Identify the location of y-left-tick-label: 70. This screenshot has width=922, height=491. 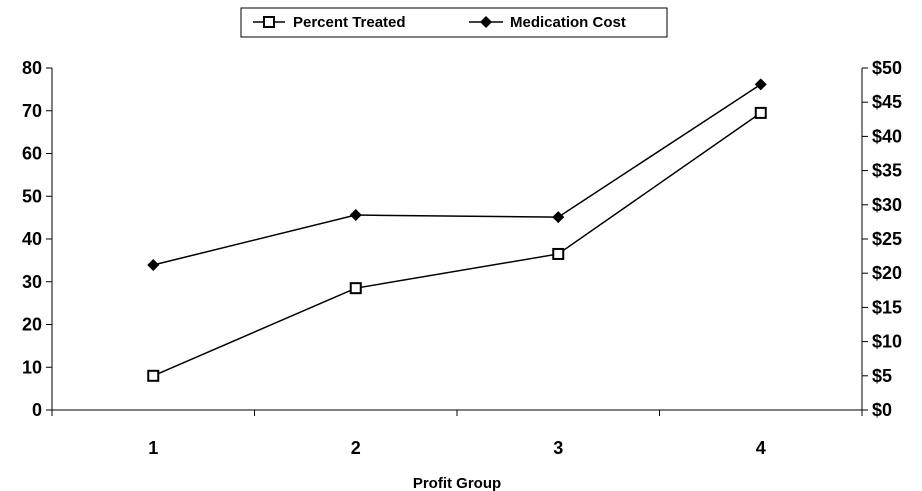
(32, 111).